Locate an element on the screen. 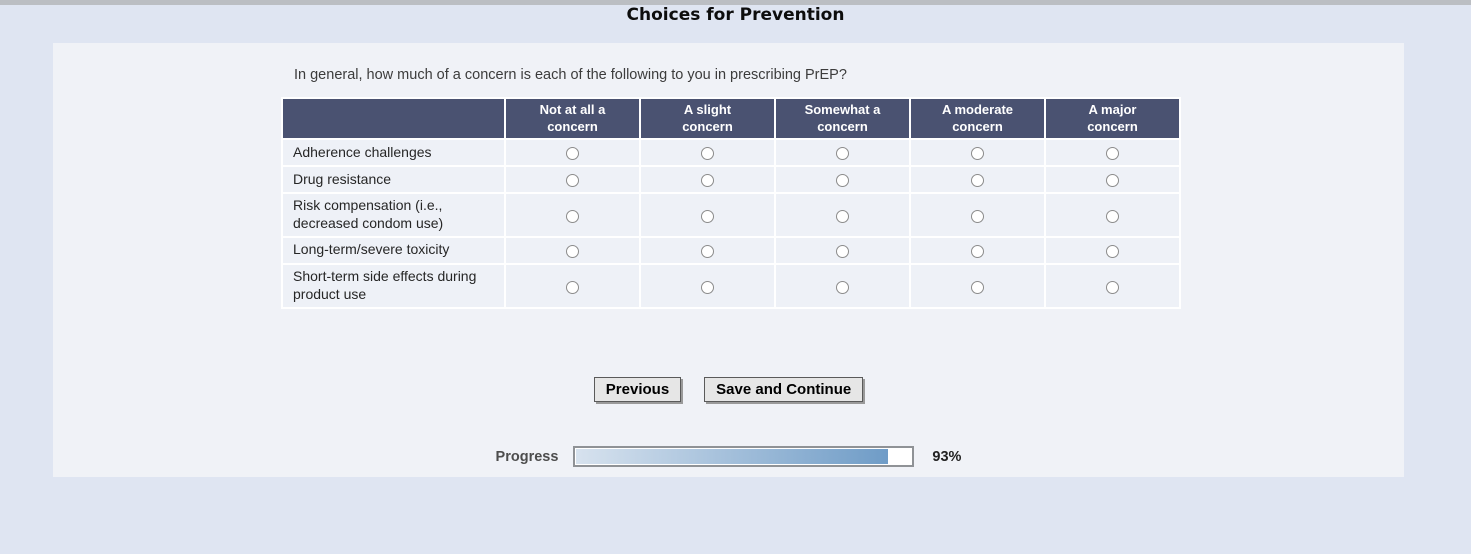 The width and height of the screenshot is (1471, 554). top-bar is located at coordinates (735, 2).